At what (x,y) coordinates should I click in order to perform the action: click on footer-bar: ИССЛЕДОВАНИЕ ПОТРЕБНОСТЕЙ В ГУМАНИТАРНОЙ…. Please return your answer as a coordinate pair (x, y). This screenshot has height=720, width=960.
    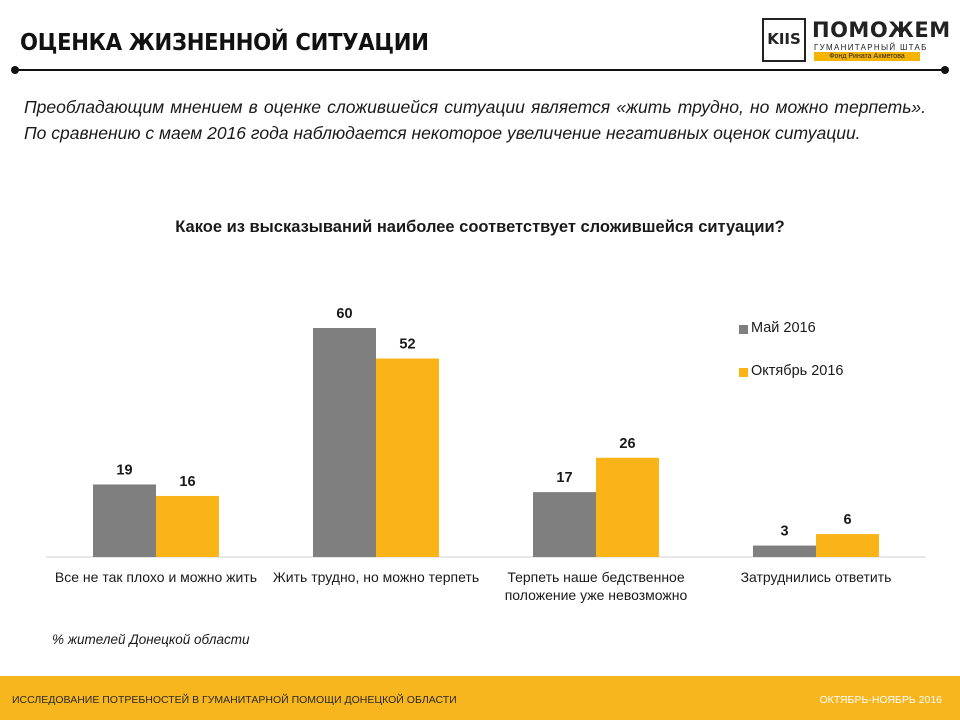
    Looking at the image, I should click on (480, 698).